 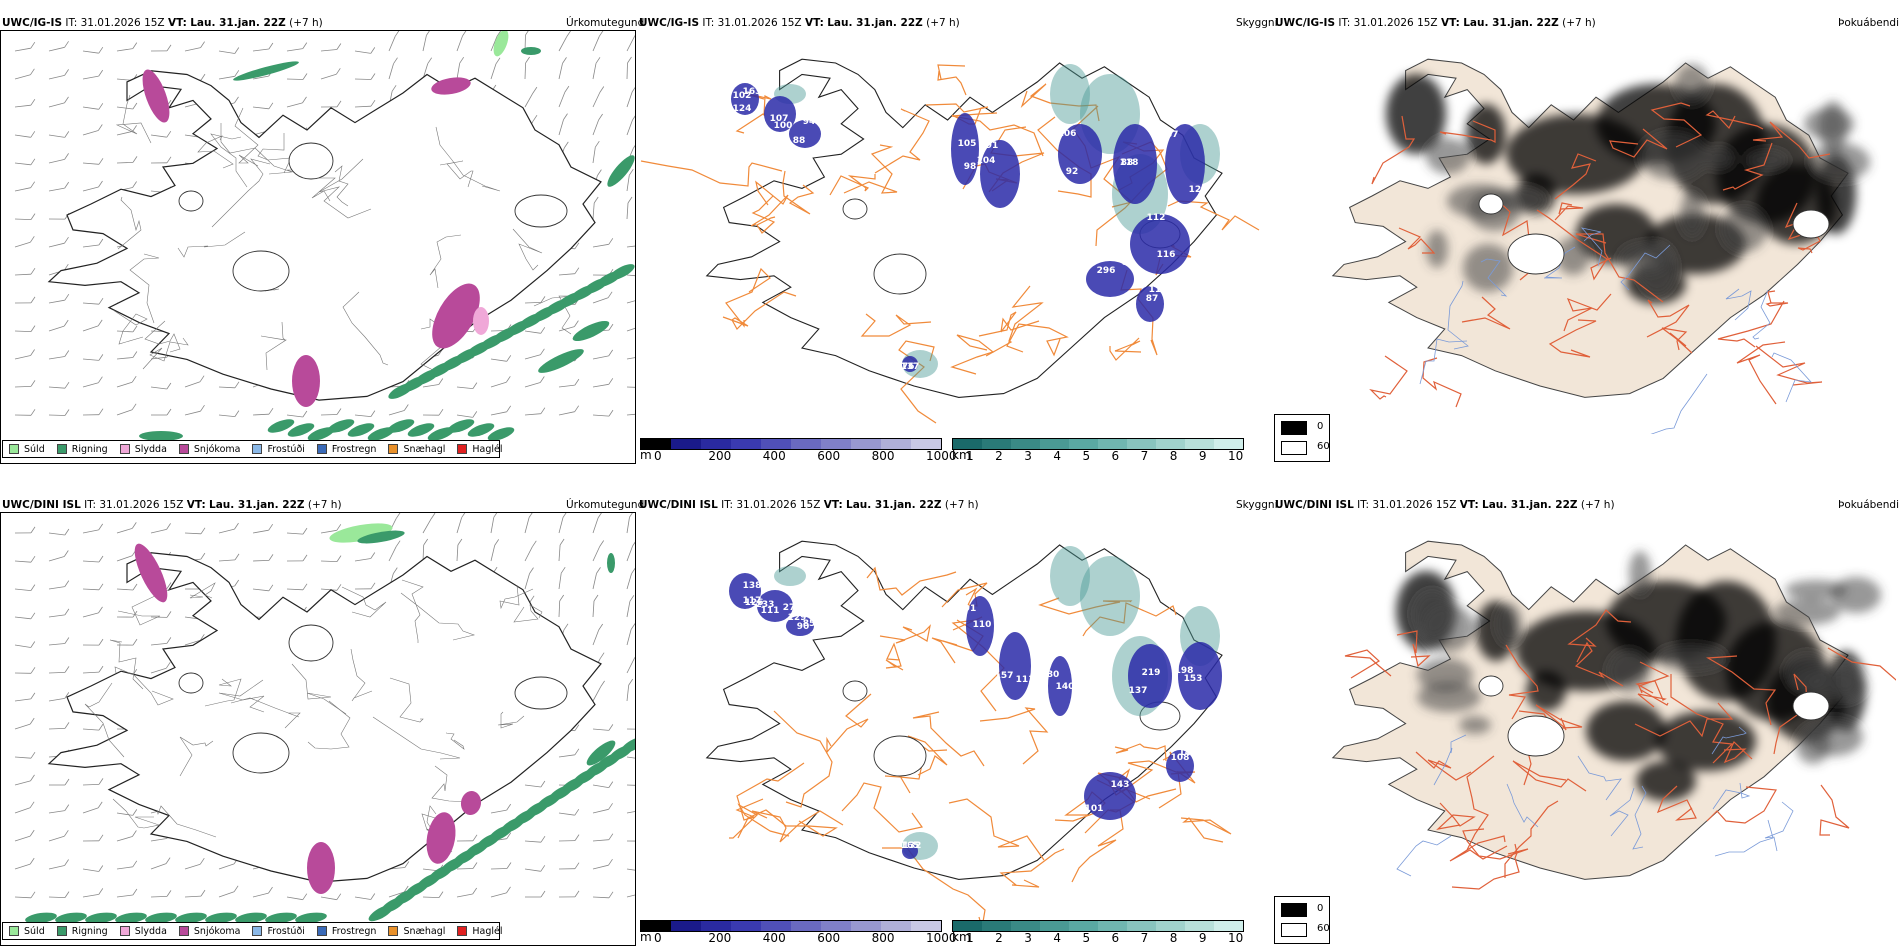 I want to click on cloud-base-label: 108, so click(x=1180, y=758).